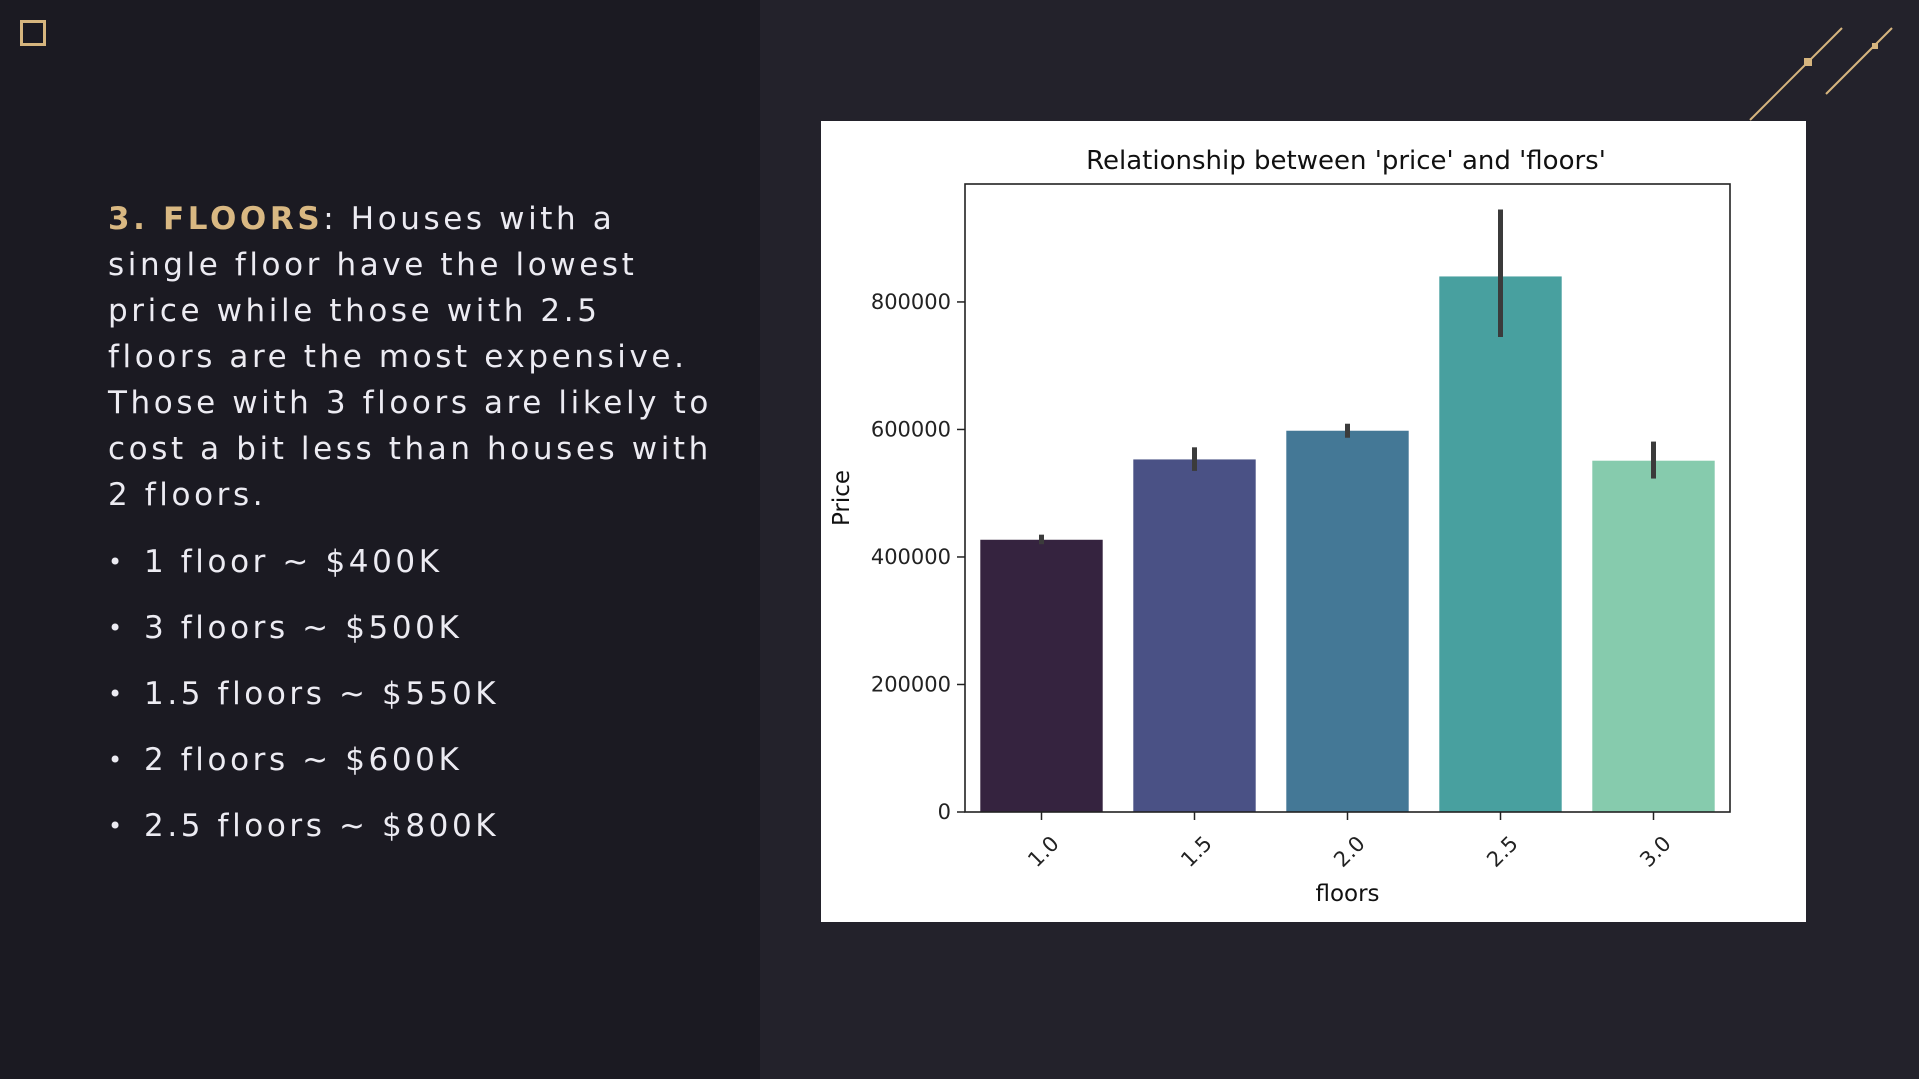 This screenshot has width=1919, height=1079. What do you see at coordinates (1349, 851) in the screenshot?
I see `x-tick-label: 2.0` at bounding box center [1349, 851].